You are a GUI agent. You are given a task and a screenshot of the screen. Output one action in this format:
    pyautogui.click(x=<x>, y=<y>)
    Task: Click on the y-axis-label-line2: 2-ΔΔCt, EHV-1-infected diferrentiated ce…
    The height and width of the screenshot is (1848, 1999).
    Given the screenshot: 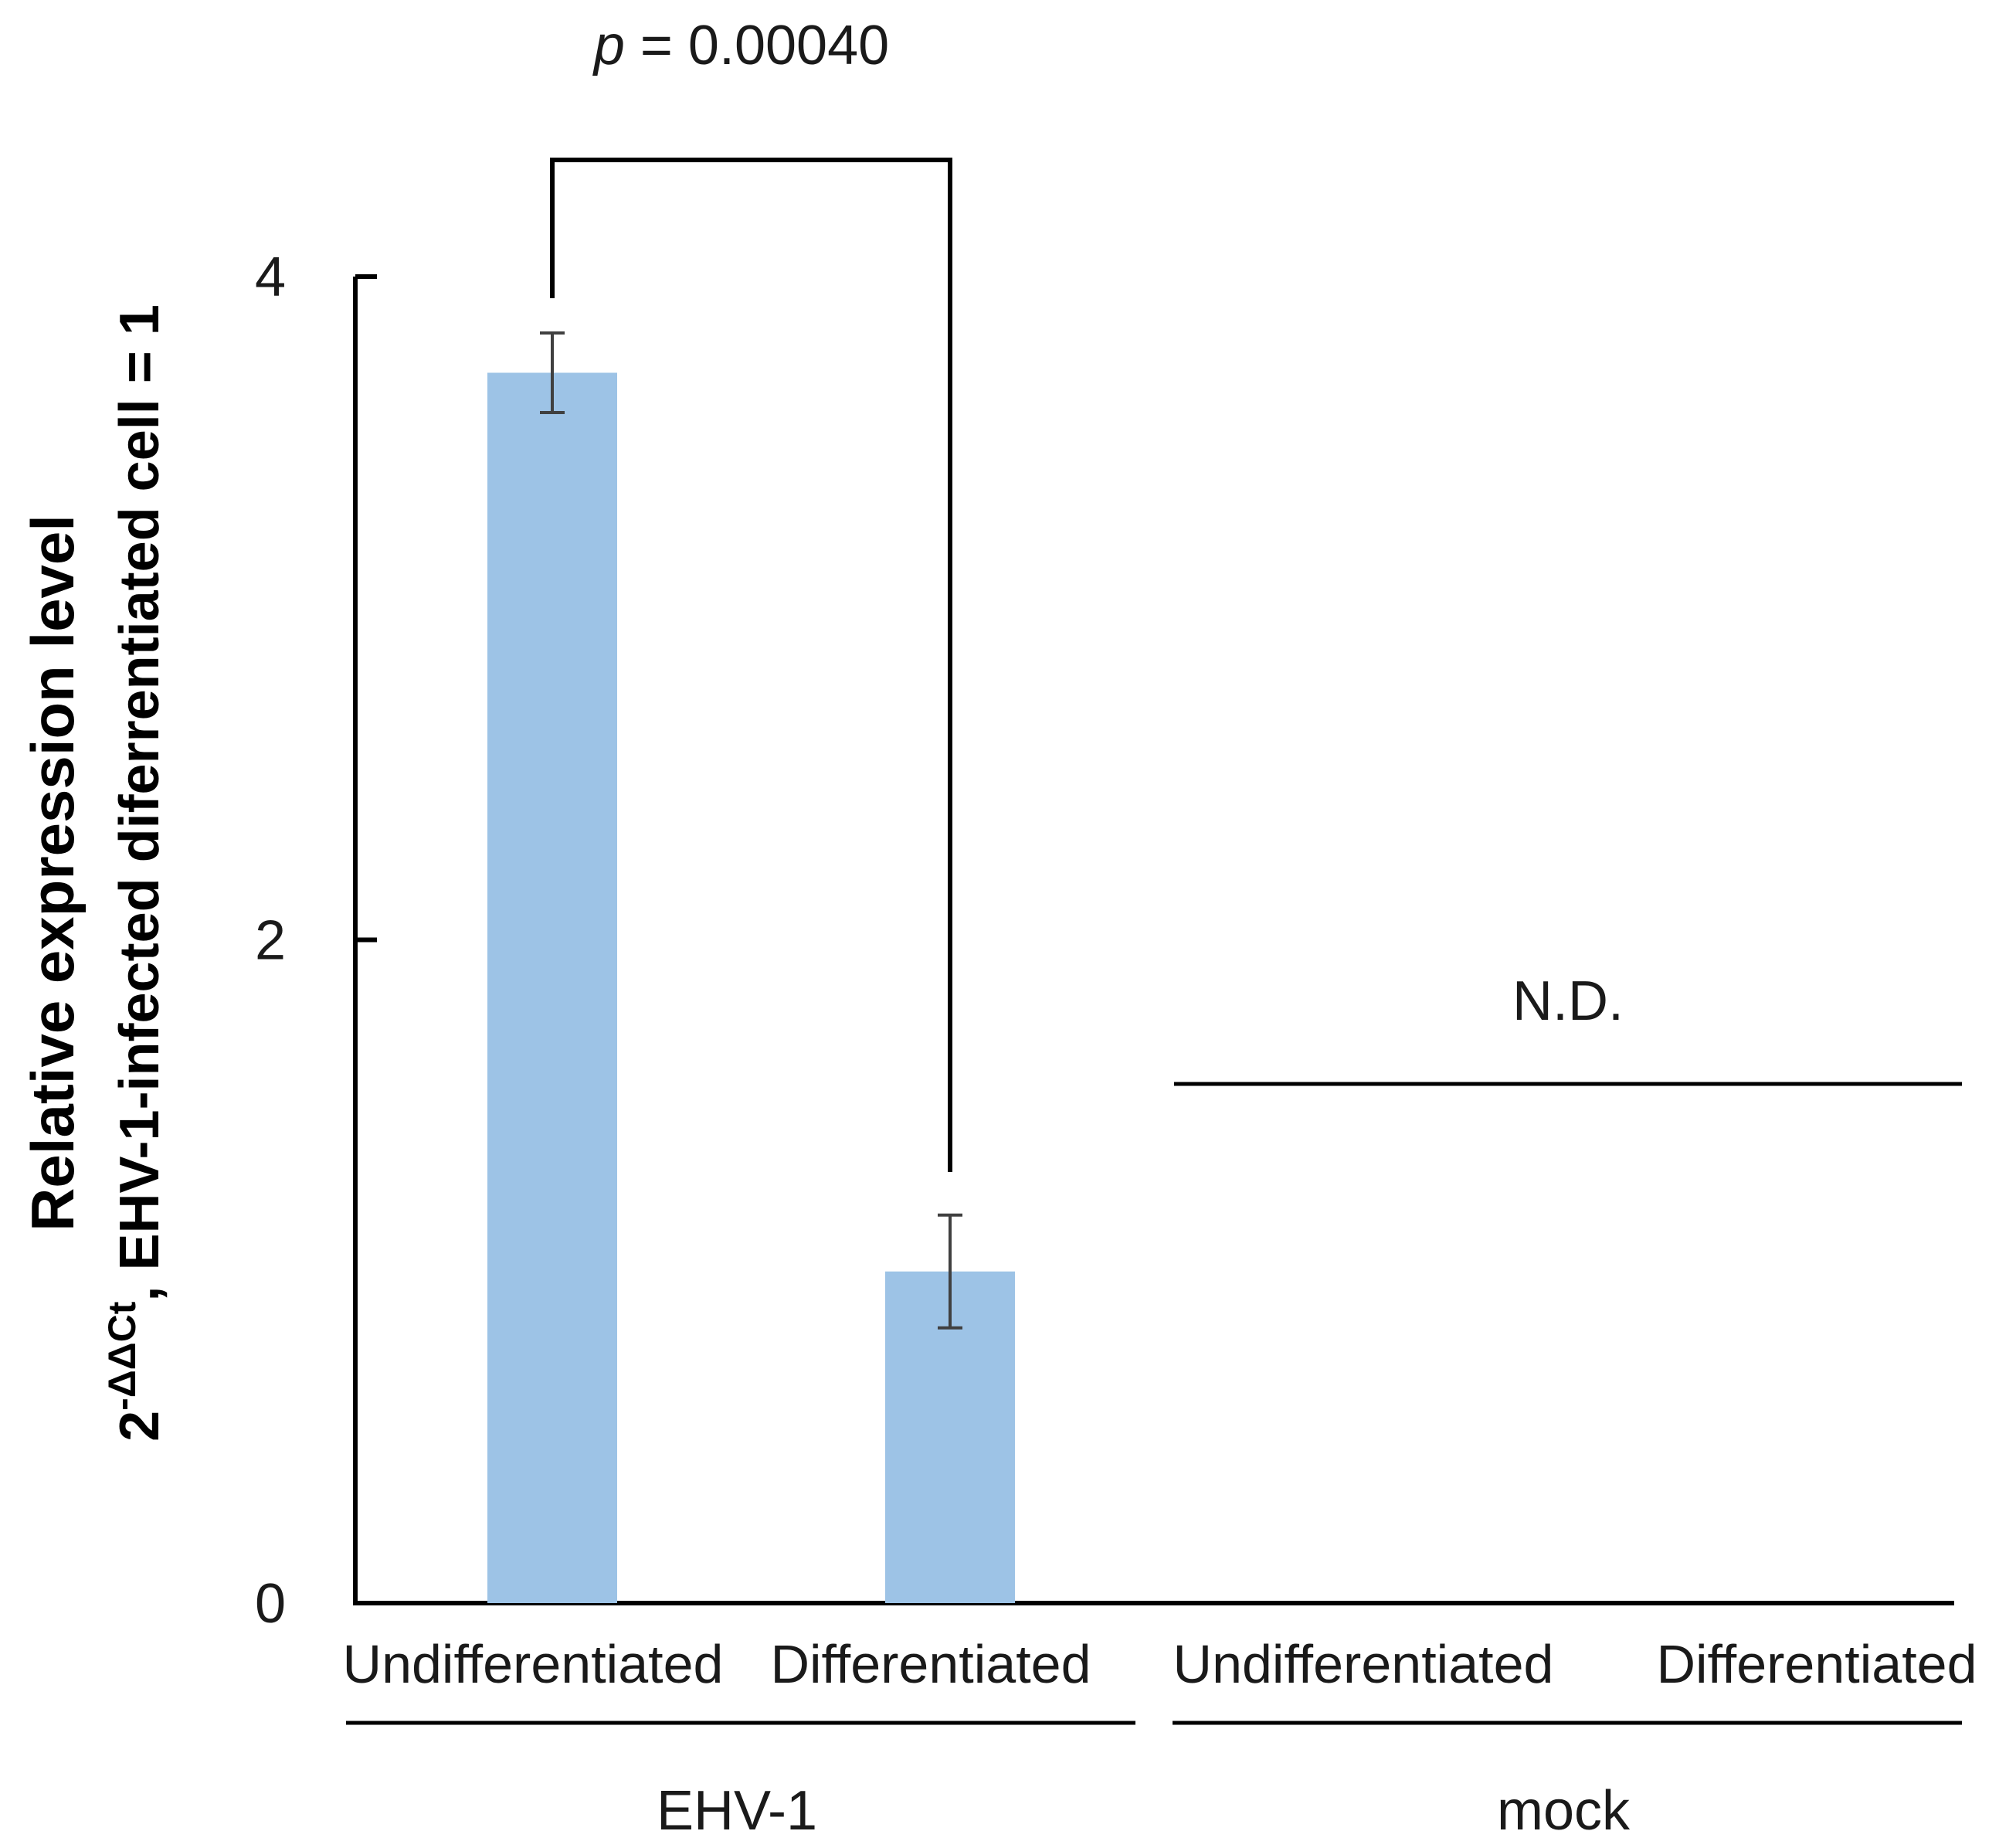 What is the action you would take?
    pyautogui.click(x=136, y=873)
    